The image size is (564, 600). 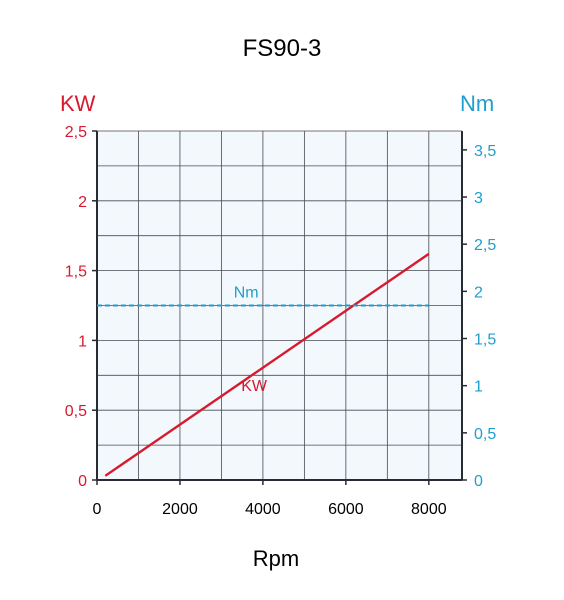 What do you see at coordinates (478, 387) in the screenshot?
I see `y-right-tick-label: 1` at bounding box center [478, 387].